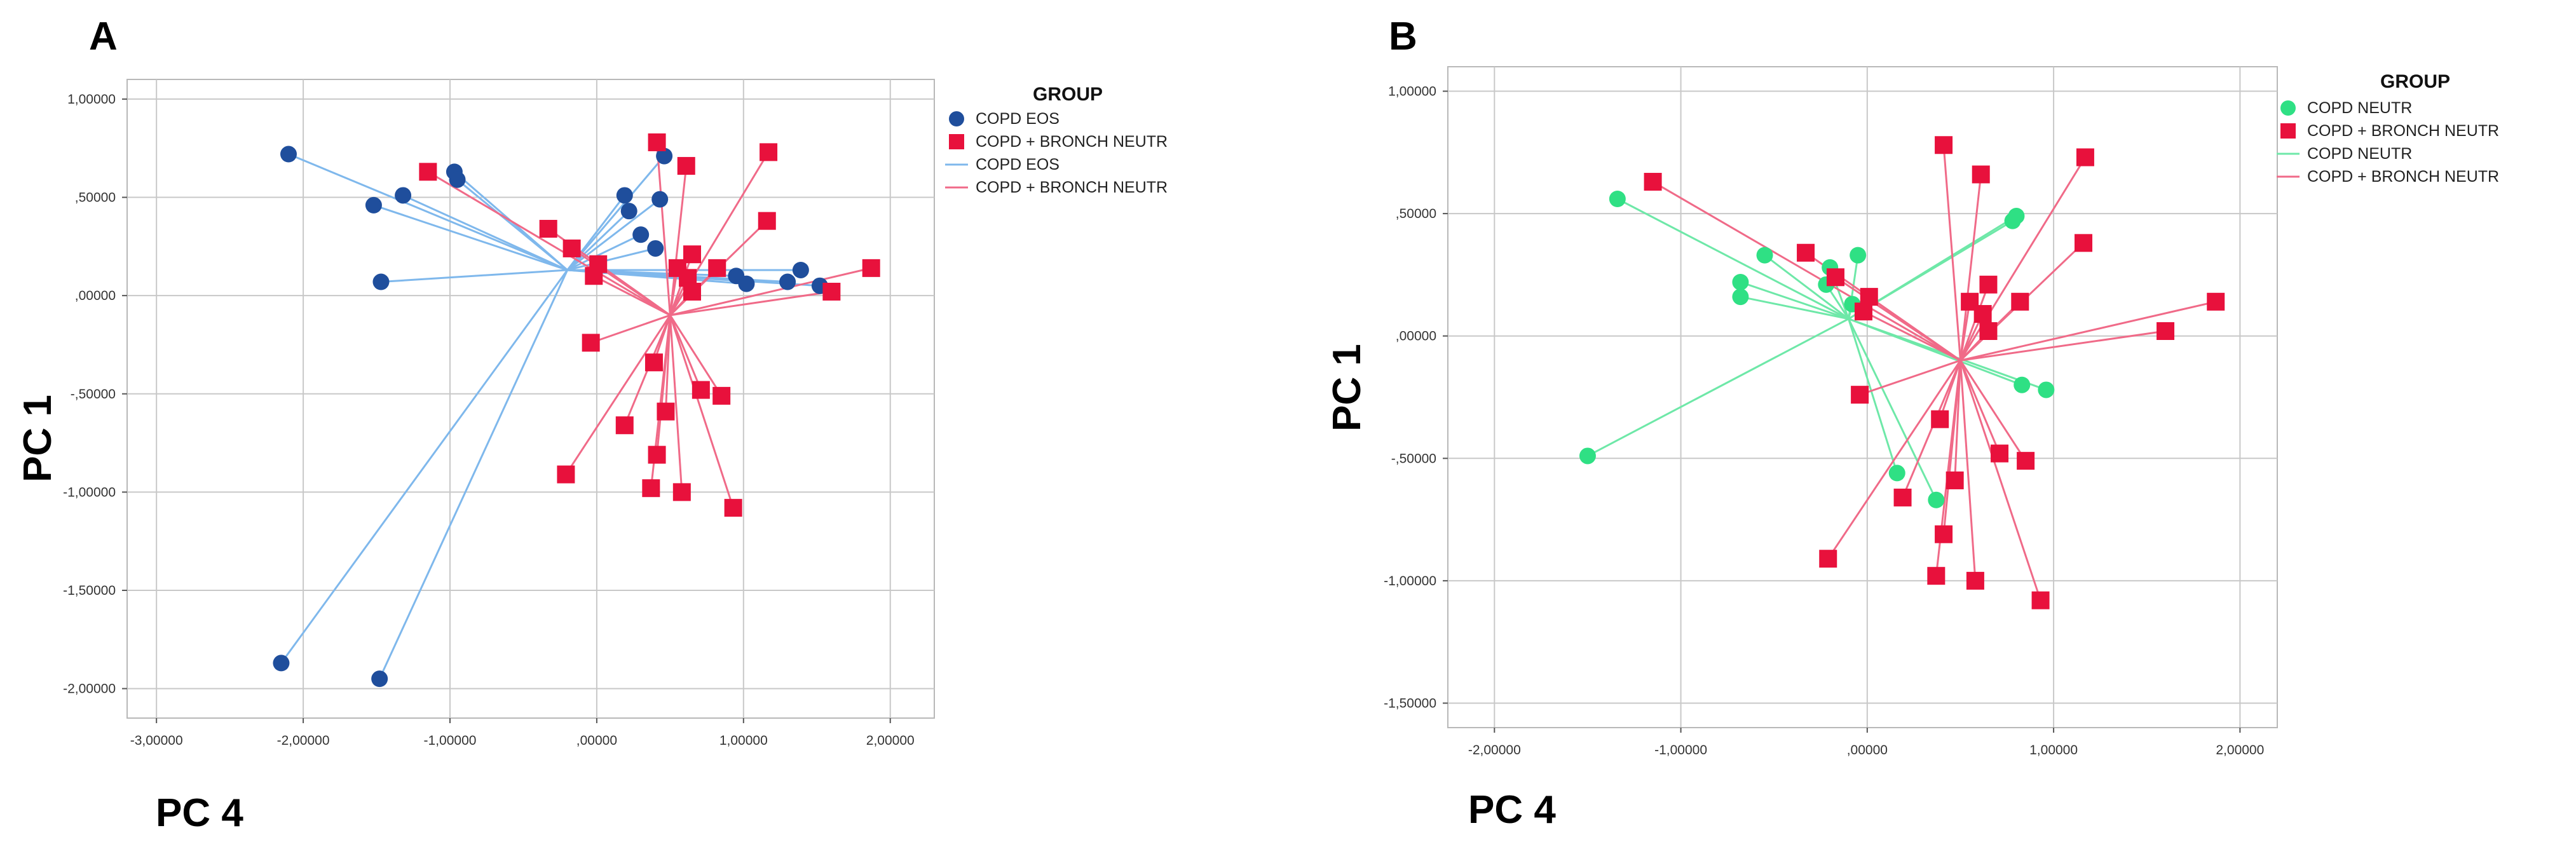 This screenshot has height=842, width=2576. What do you see at coordinates (1018, 164) in the screenshot?
I see `legend-label-copd-eos: COPD EOS` at bounding box center [1018, 164].